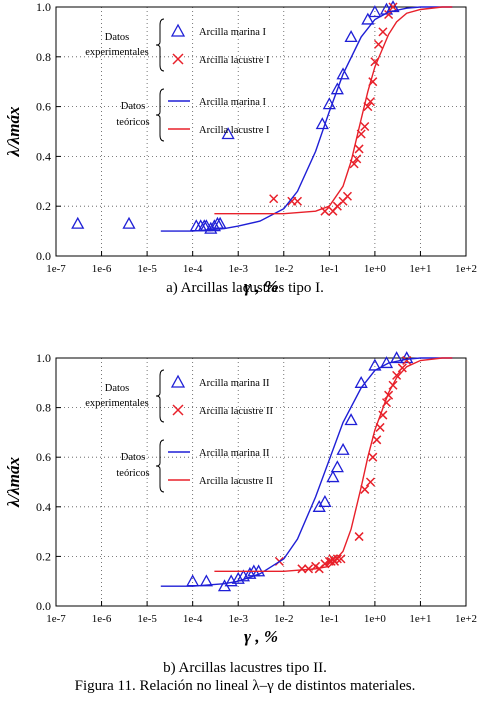  I want to click on x-tick-label: 1e-3, so click(238, 269).